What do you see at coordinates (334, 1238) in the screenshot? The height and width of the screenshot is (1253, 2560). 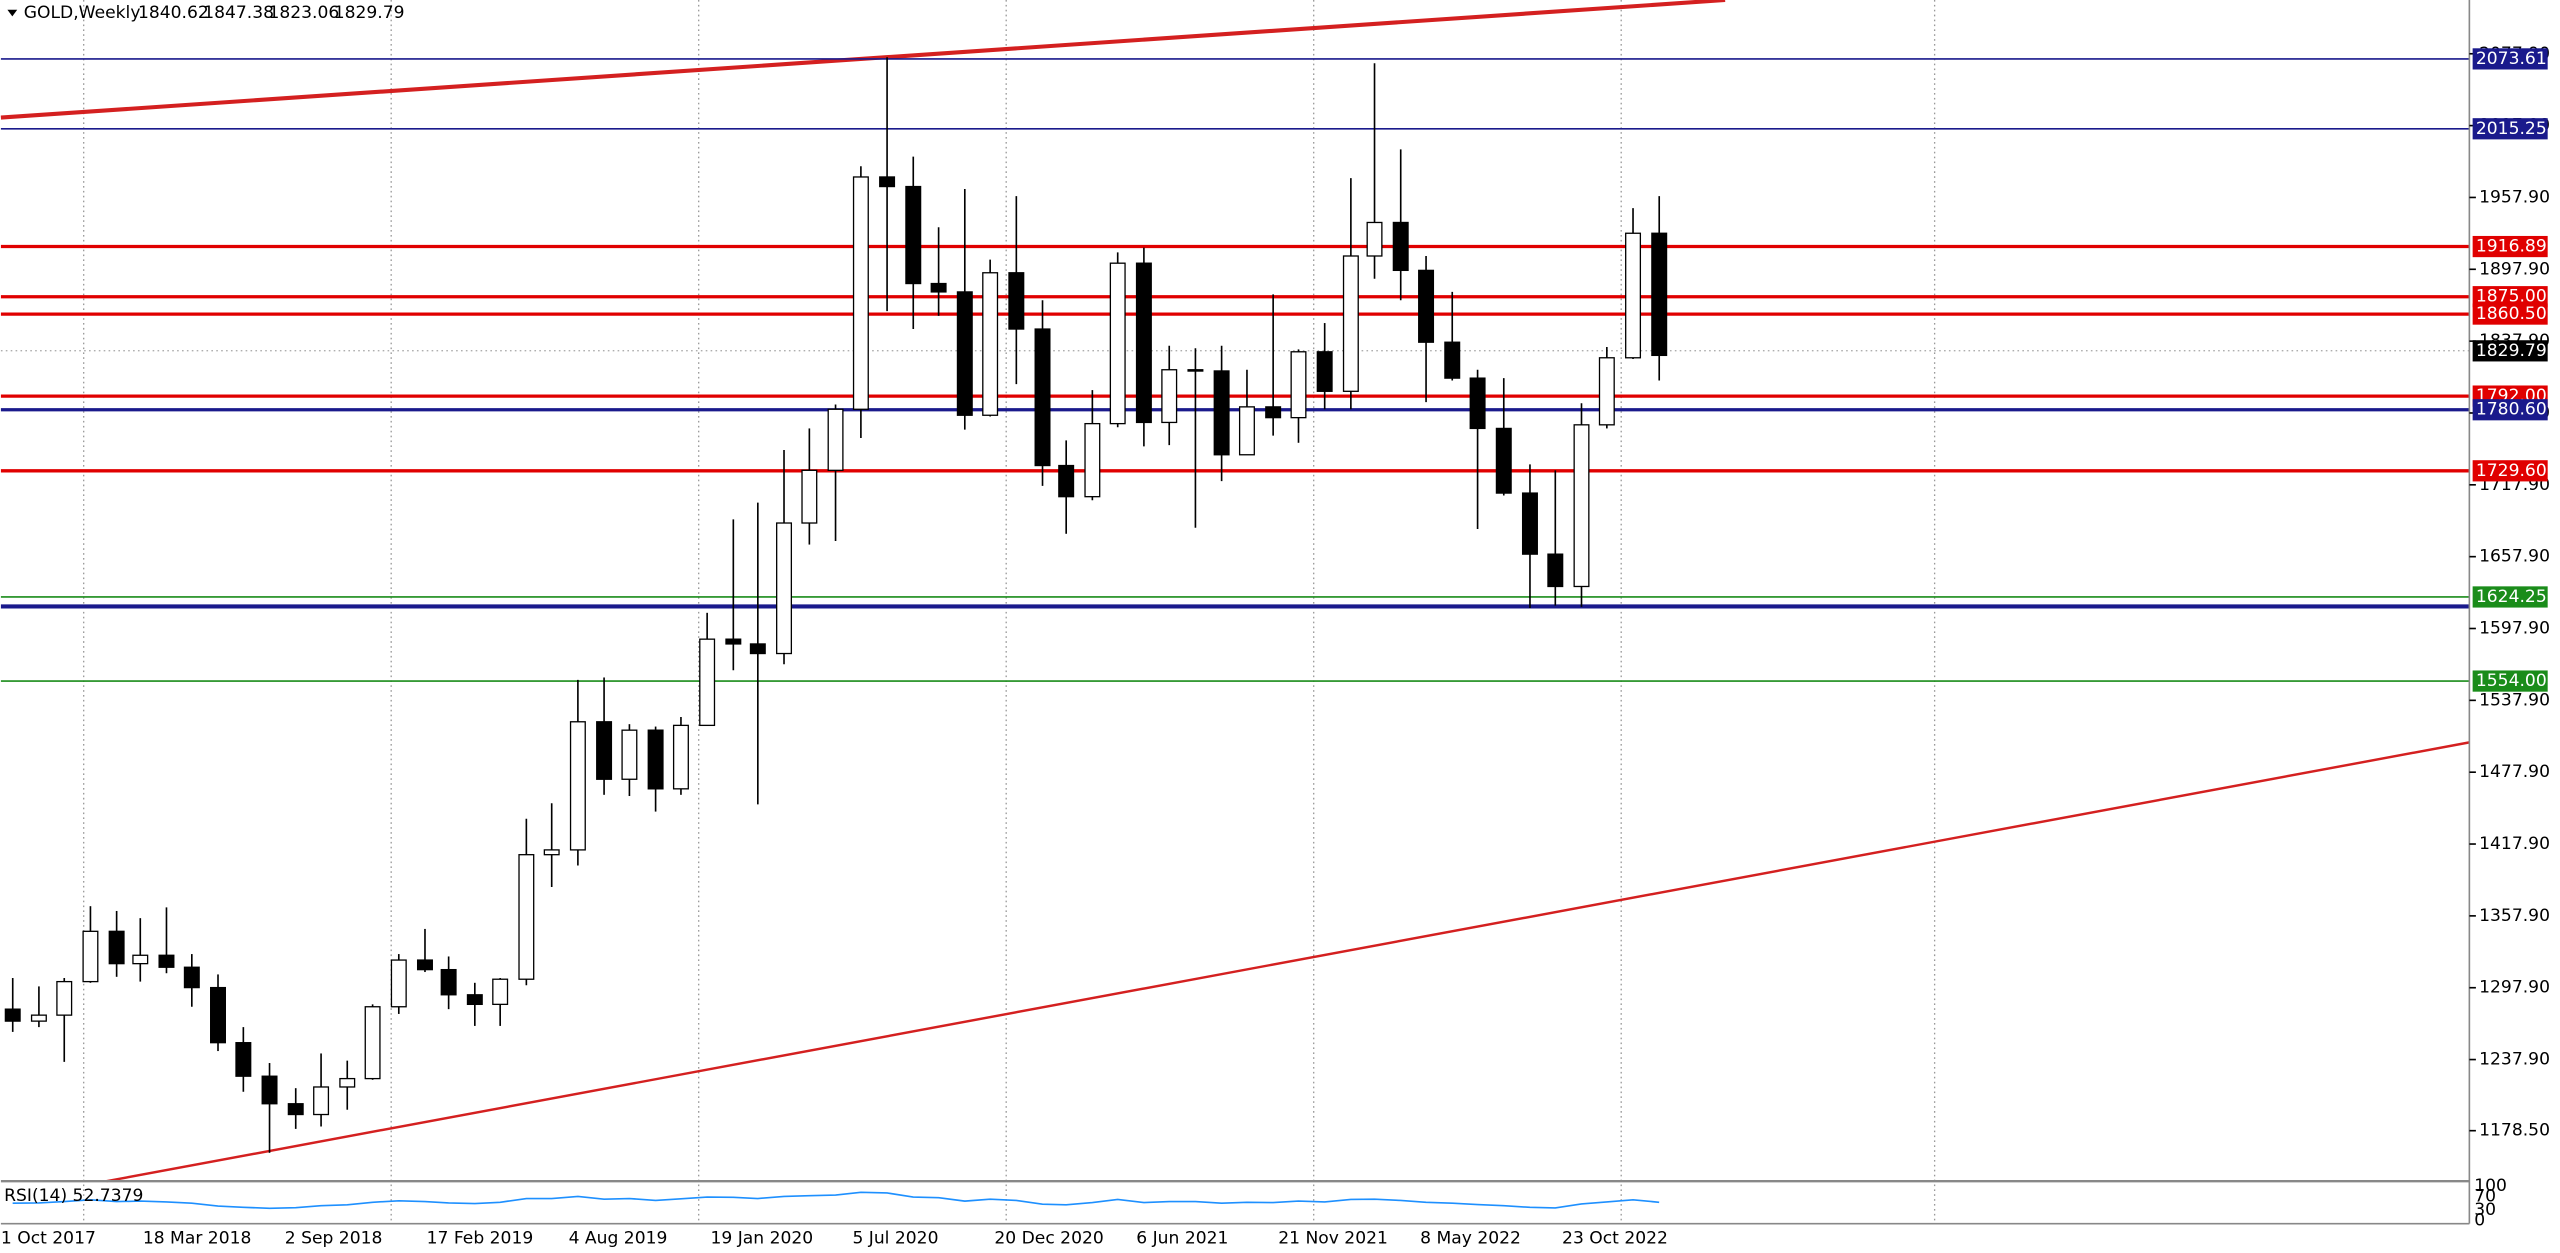 I see `x-tick-label: 2 Sep 2018` at bounding box center [334, 1238].